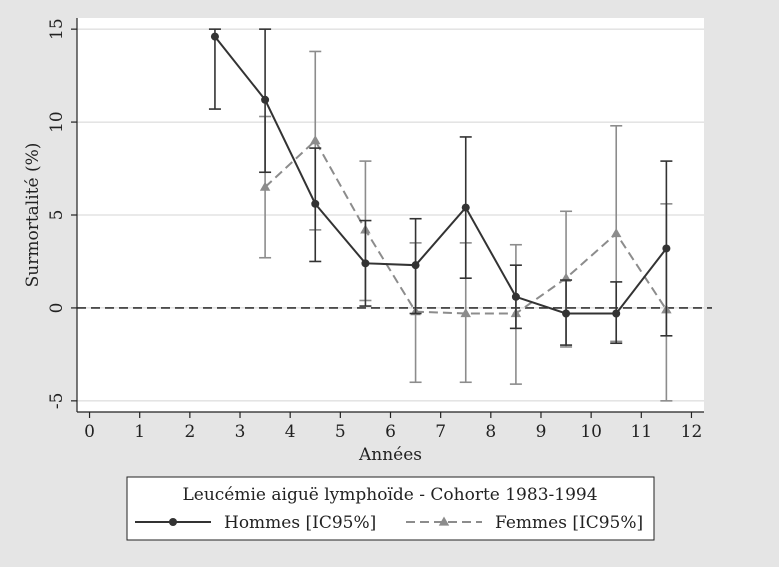 Image resolution: width=779 pixels, height=567 pixels. Describe the element at coordinates (641, 432) in the screenshot. I see `x-tick-label: 11` at that location.